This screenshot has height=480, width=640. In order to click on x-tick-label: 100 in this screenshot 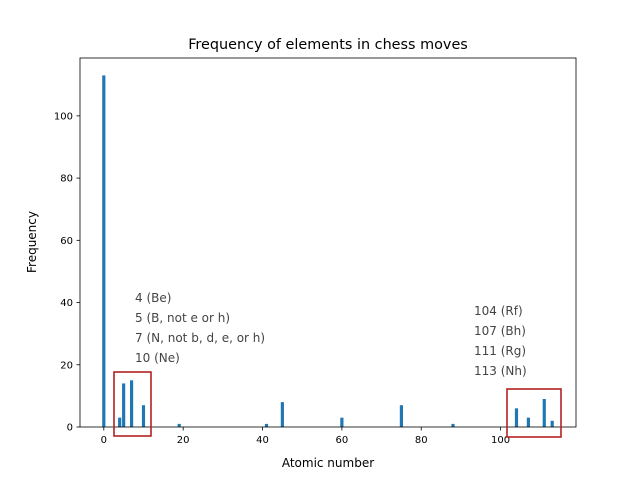, I will do `click(500, 440)`.